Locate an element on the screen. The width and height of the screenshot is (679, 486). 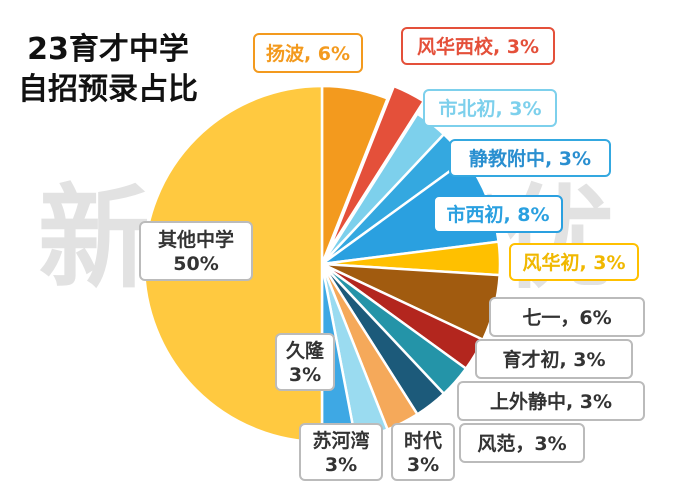
data-label-text: 时代 is located at coordinates (423, 441).